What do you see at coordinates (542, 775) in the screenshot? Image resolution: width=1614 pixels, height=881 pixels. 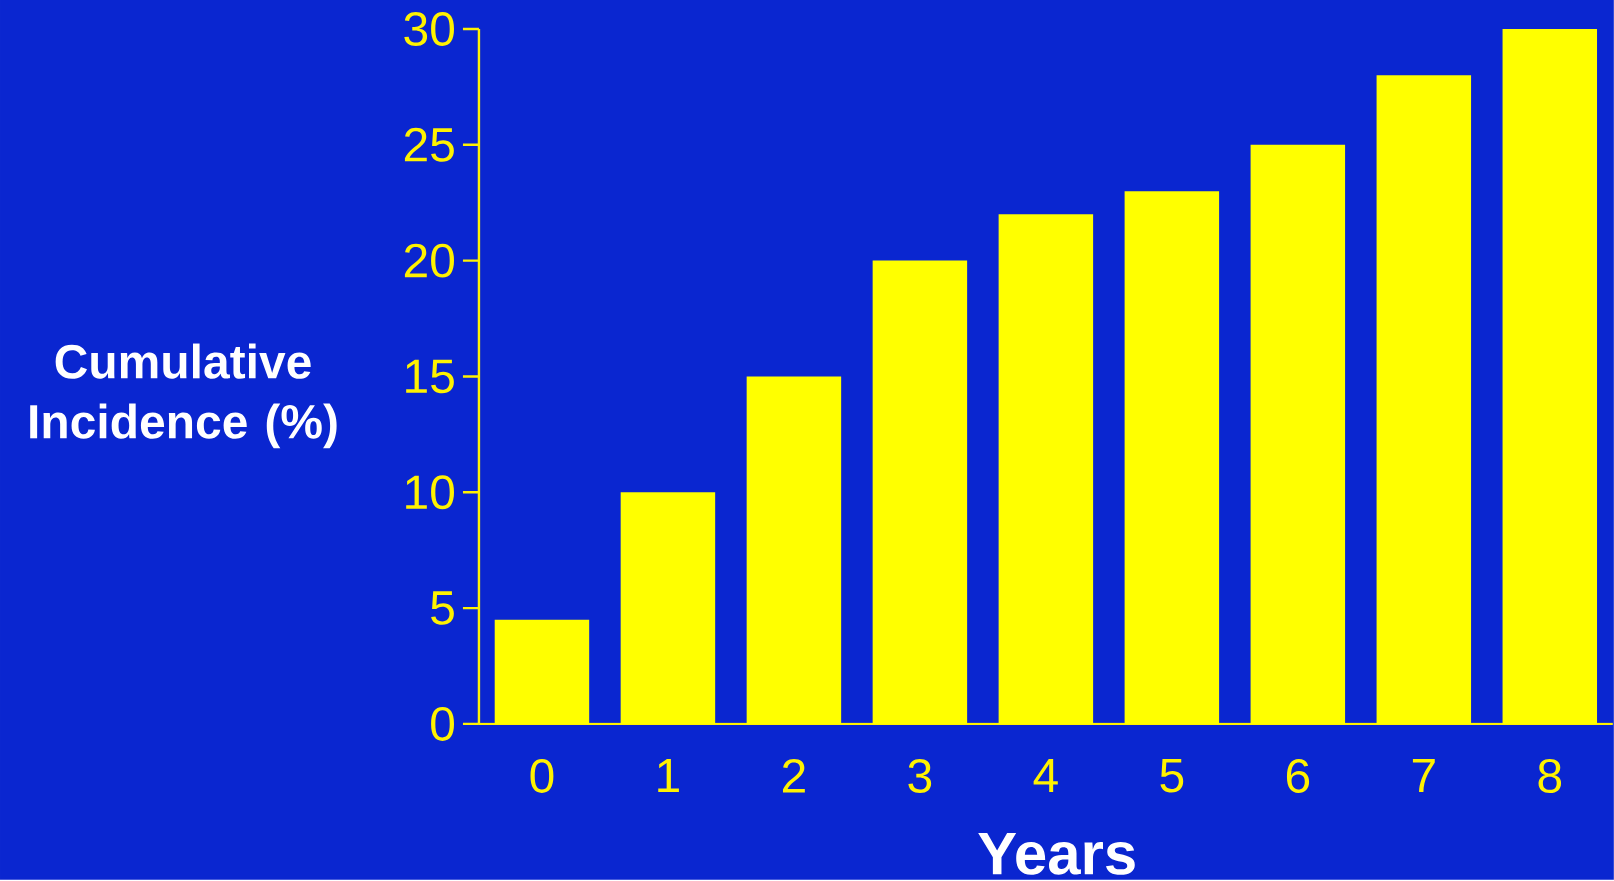 I see `x-tick-label: 0` at bounding box center [542, 775].